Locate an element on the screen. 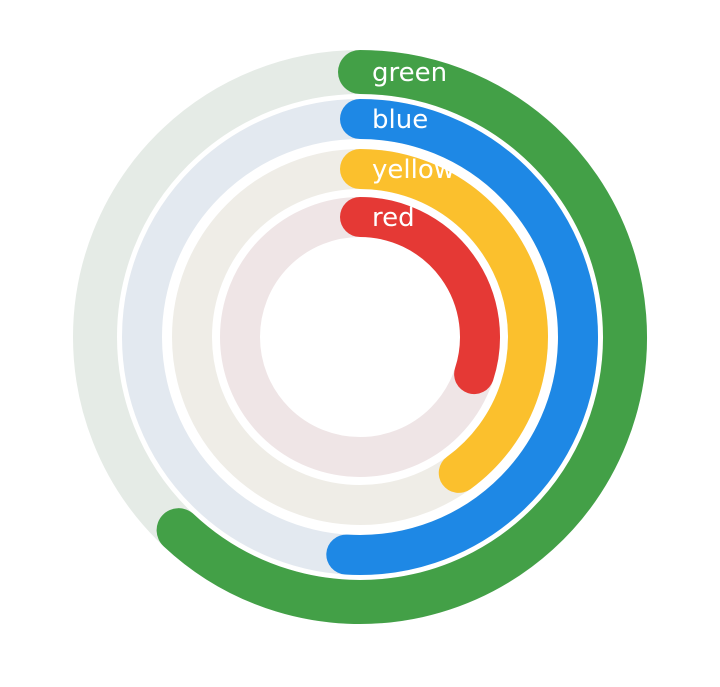 Image resolution: width=720 pixels, height=687 pixels. bar-yellow is located at coordinates (444, 321).